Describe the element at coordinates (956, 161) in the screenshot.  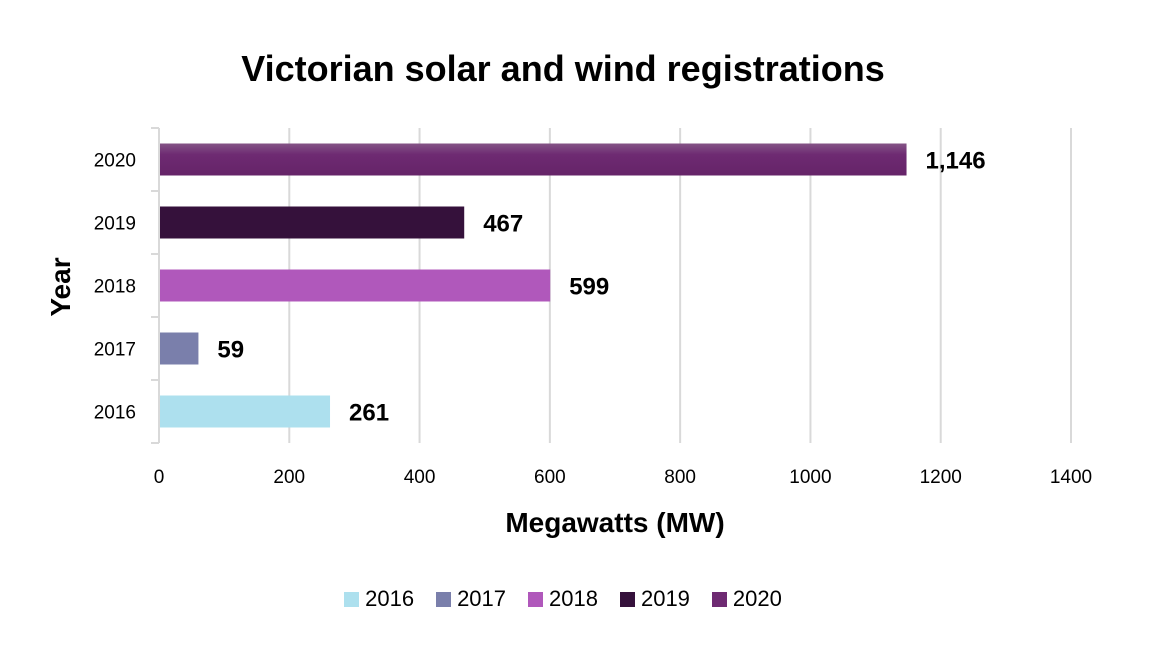
I see `data-label-2020: 1,146` at that location.